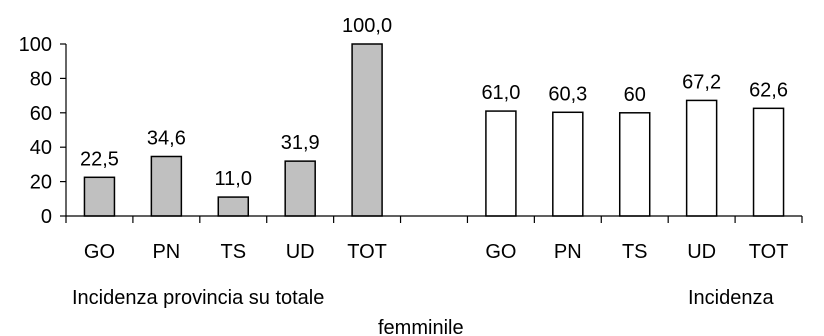  I want to click on bar-2-tot, so click(768, 162).